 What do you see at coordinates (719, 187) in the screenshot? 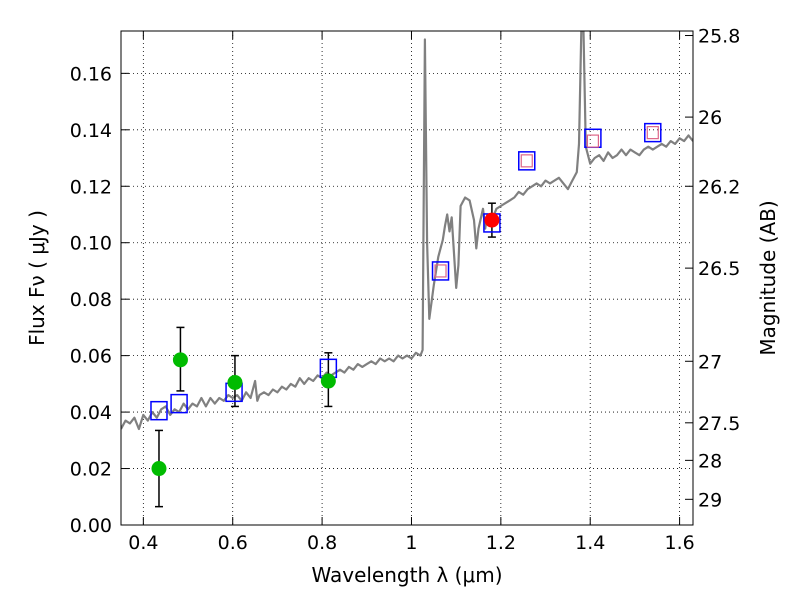
I see `right-tick-label: 26.2` at bounding box center [719, 187].